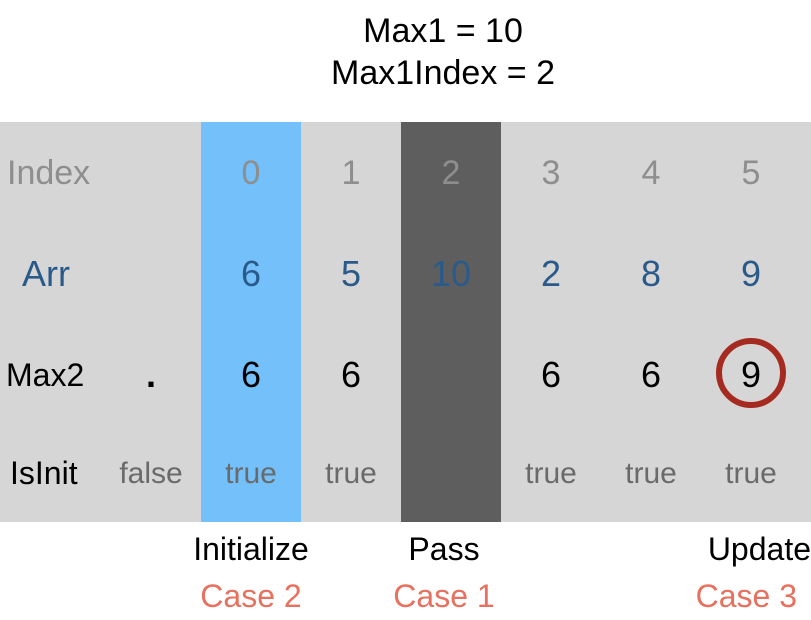 Image resolution: width=811 pixels, height=620 pixels. I want to click on max2-cell: 9, so click(751, 374).